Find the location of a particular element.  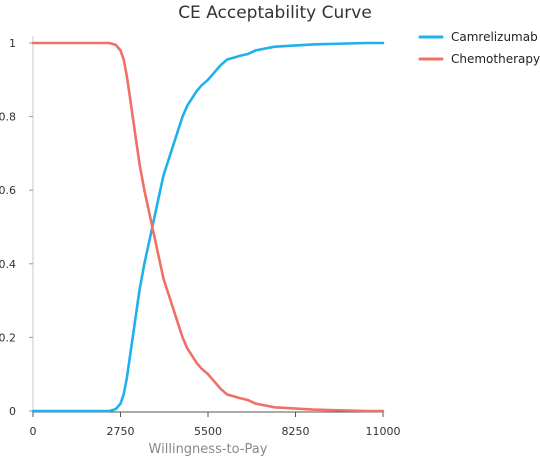

x-tick-label: 0 is located at coordinates (33, 431).